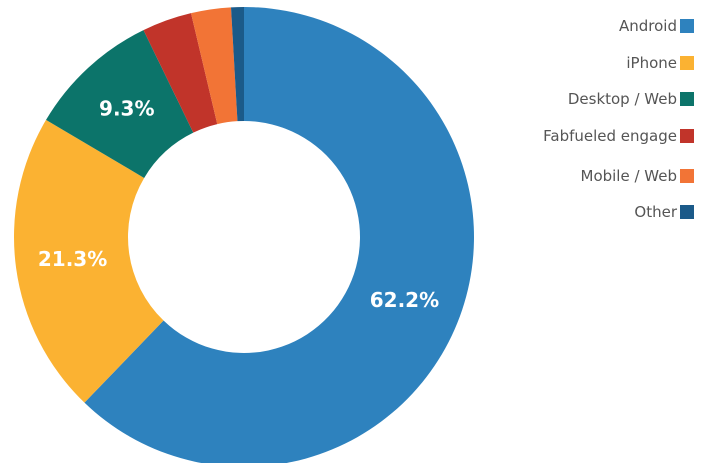  I want to click on legend-label: Mobile / Web, so click(629, 175).